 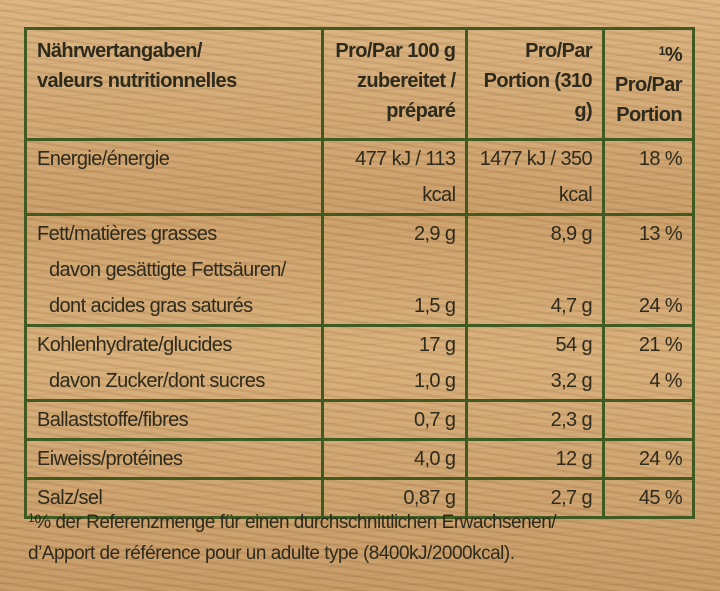 I want to click on carbs-label: Kohlenhydrate/glucides, so click(x=134, y=345).